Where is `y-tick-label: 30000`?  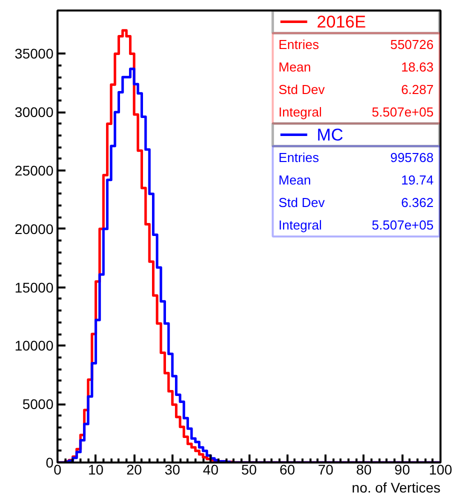 y-tick-label: 30000 is located at coordinates (34, 112).